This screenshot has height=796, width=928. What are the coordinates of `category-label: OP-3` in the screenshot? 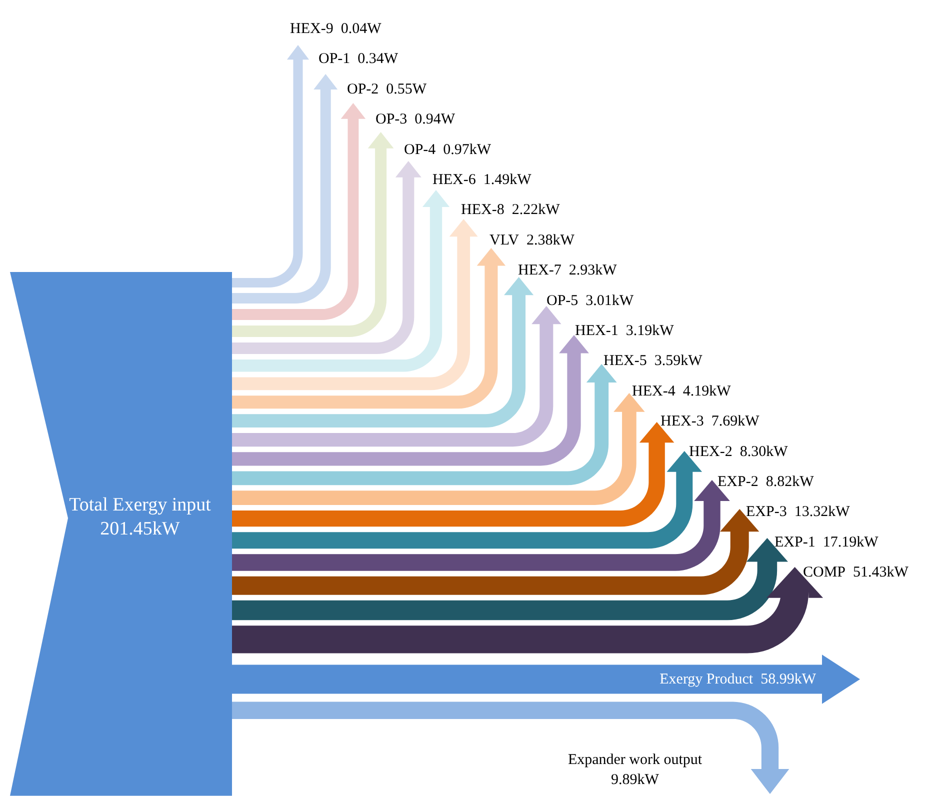 It's located at (392, 120).